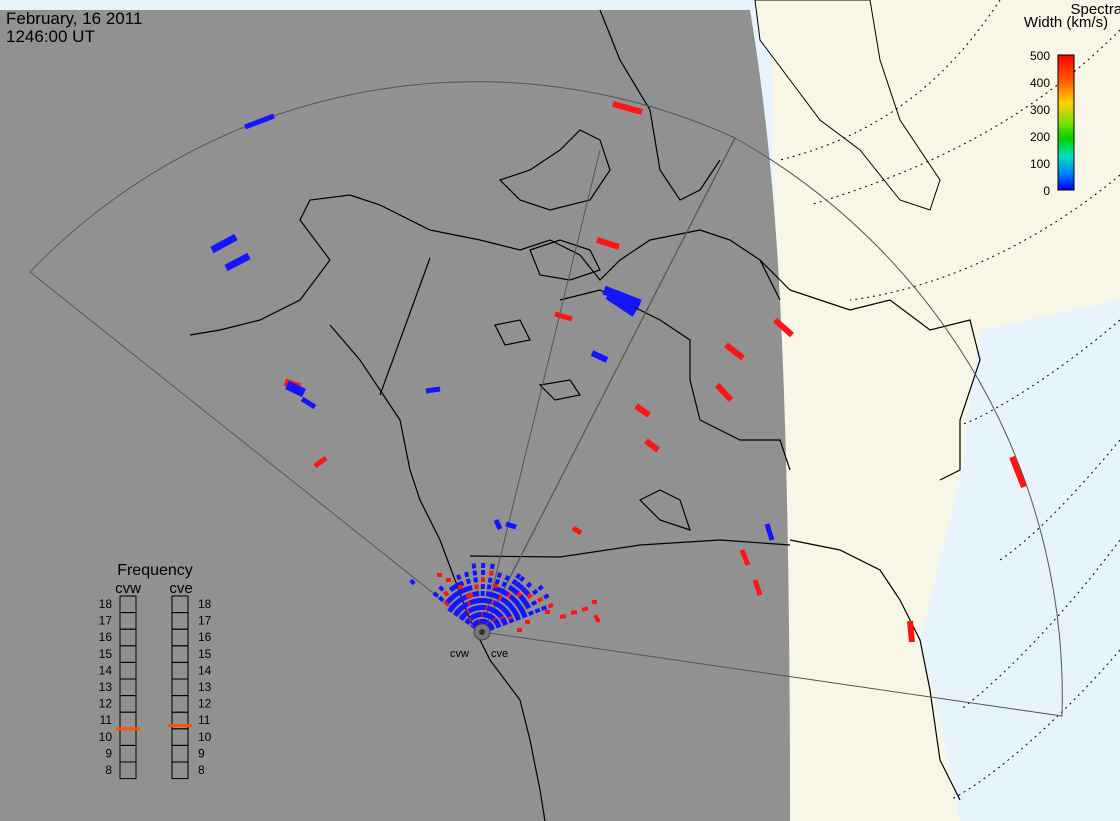 The image size is (1120, 821). Describe the element at coordinates (201, 770) in the screenshot. I see `cve-frequency-label: 8` at that location.